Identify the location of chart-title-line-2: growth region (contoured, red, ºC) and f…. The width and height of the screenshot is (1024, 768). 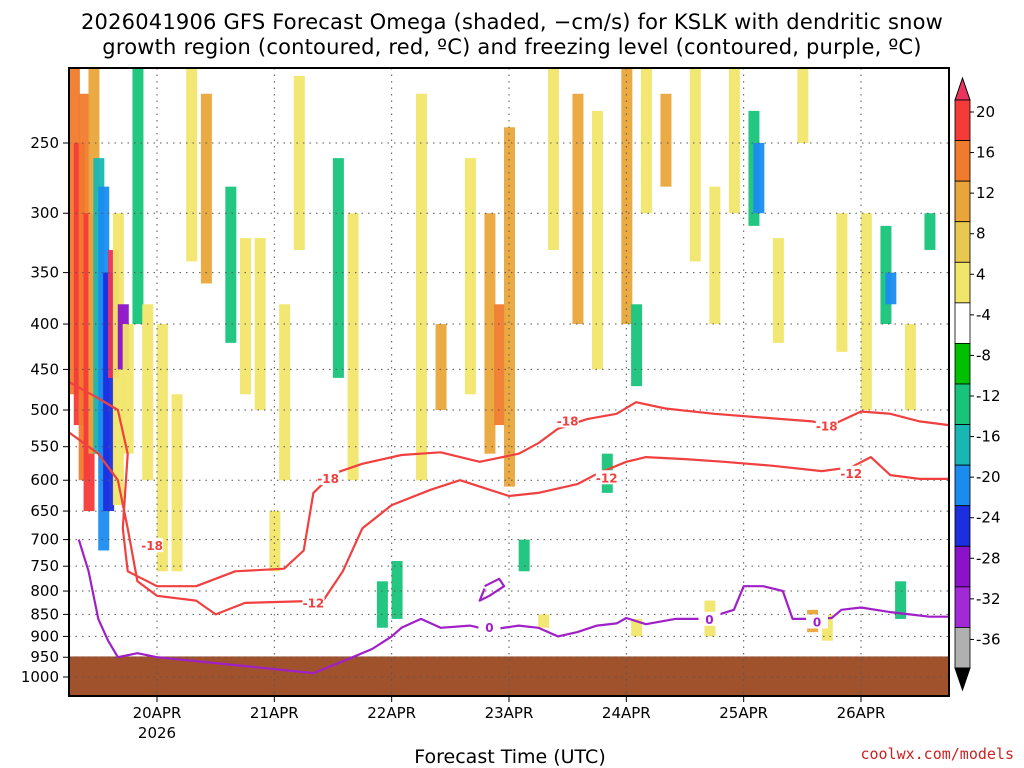
(512, 47).